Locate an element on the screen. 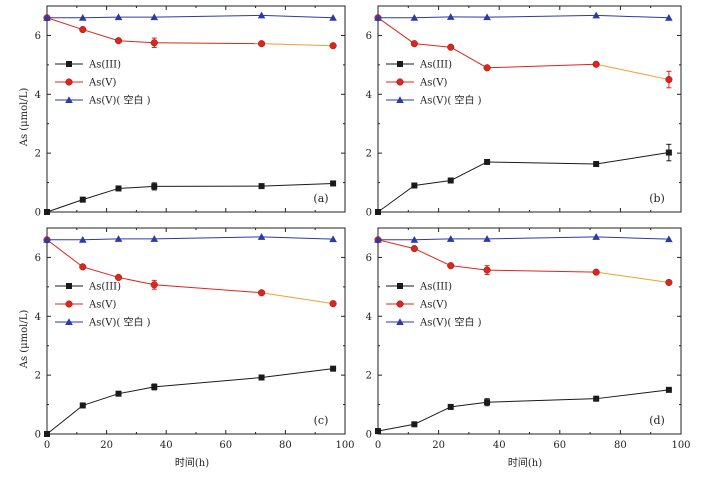  x-axis-title-right: 时间(h) is located at coordinates (525, 462).